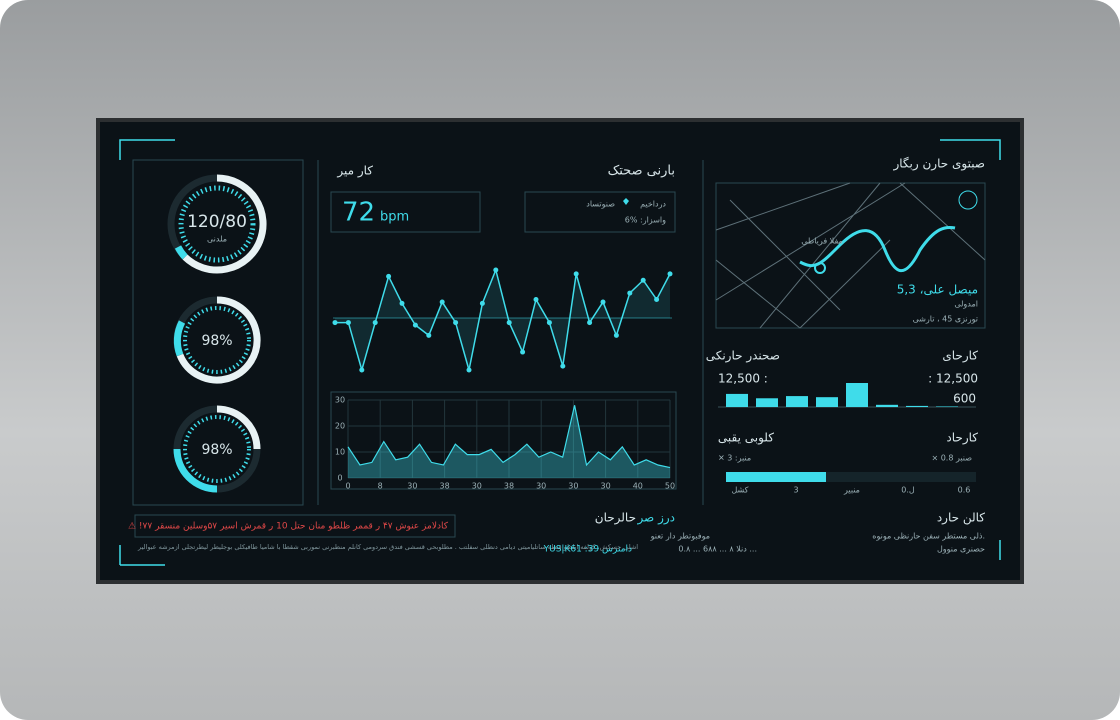 Image resolution: width=1120 pixels, height=720 pixels. I want to click on duration: امدولی, so click(966, 304).